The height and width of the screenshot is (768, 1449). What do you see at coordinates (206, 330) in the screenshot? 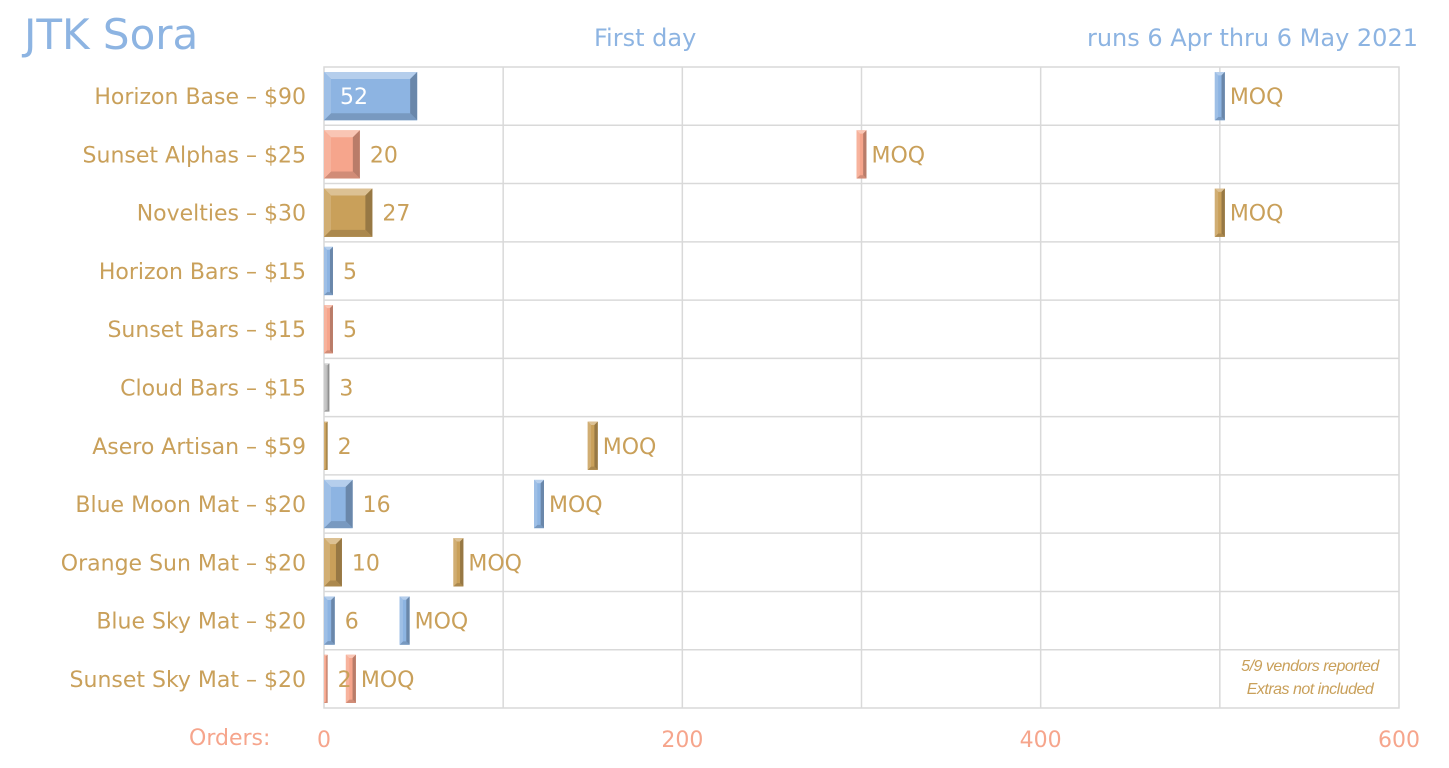
I see `category-label: Sunset Bars – $15` at bounding box center [206, 330].